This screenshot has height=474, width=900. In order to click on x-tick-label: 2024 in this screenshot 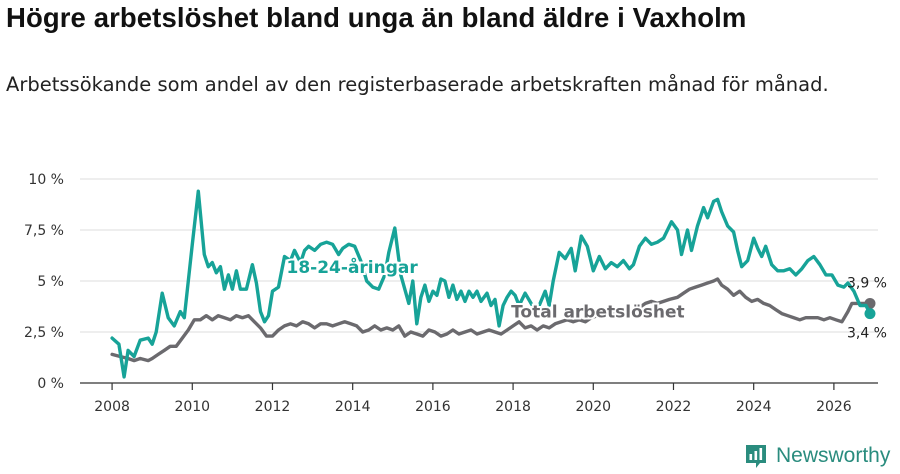, I will do `click(754, 407)`.